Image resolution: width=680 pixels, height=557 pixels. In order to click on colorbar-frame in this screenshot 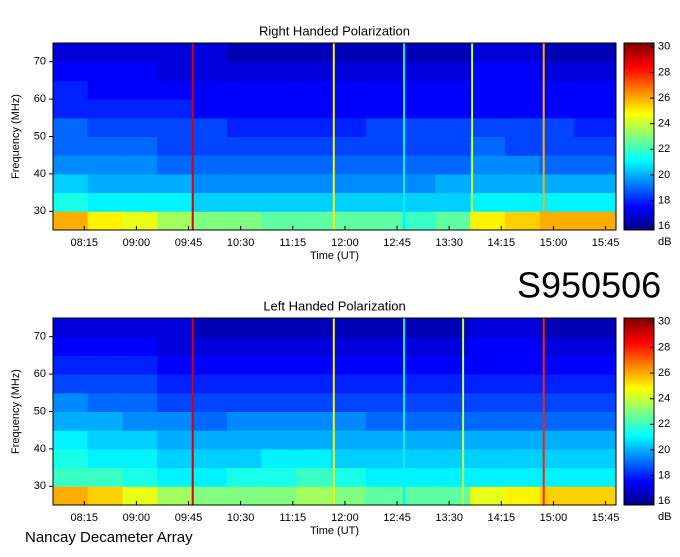, I will do `click(639, 411)`.